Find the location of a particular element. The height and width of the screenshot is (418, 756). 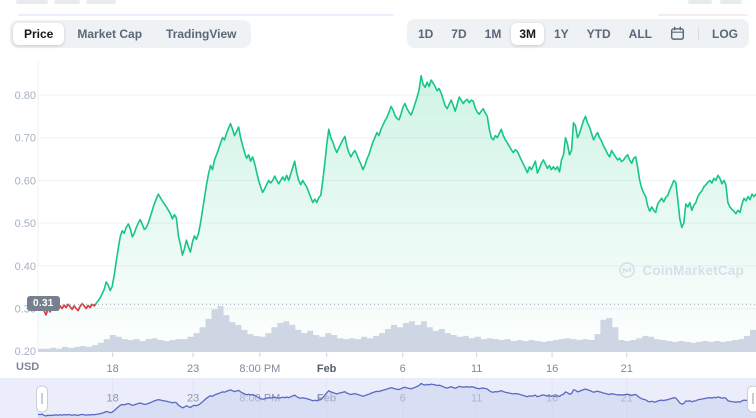

x-axis-label: 16 is located at coordinates (552, 369).